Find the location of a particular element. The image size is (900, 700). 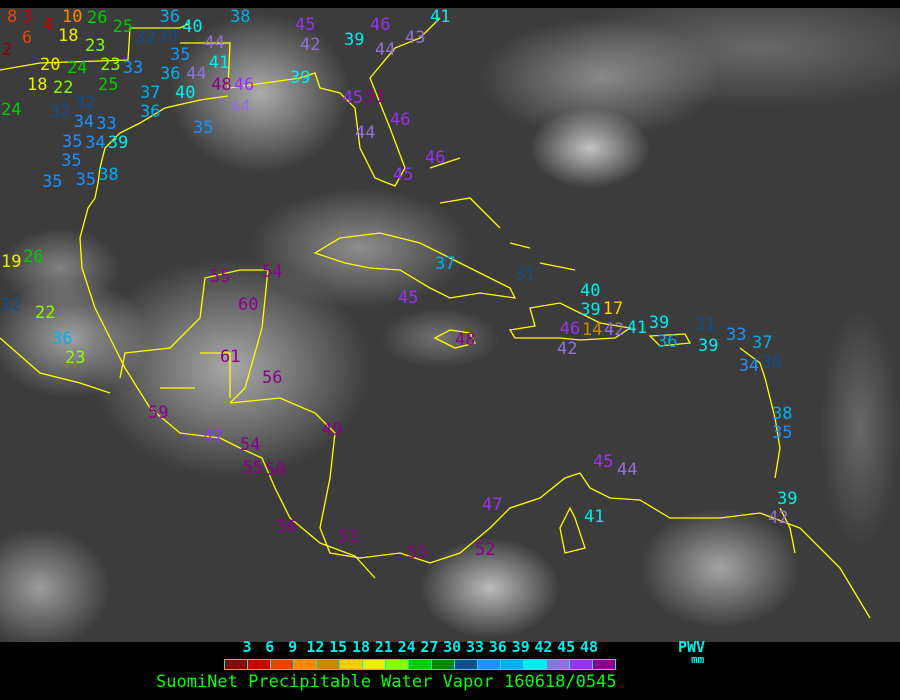

legend-tick: 6 is located at coordinates (270, 647).